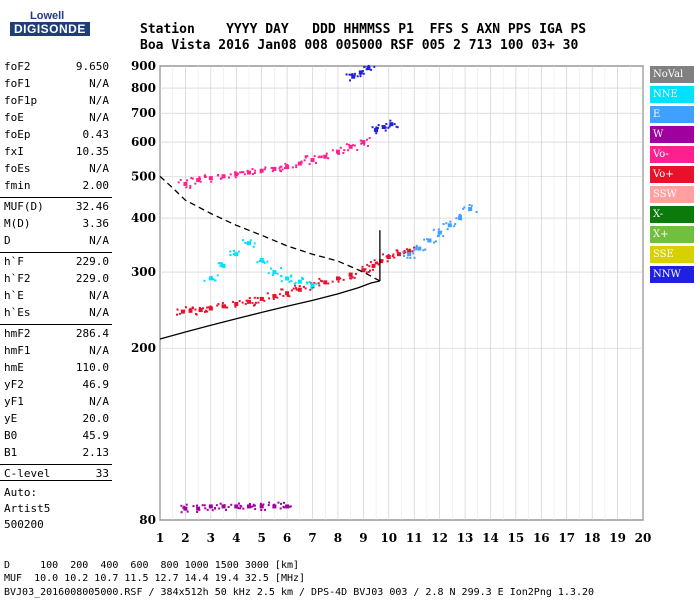 The height and width of the screenshot is (600, 700). I want to click on y-tick-label: 500, so click(143, 176).